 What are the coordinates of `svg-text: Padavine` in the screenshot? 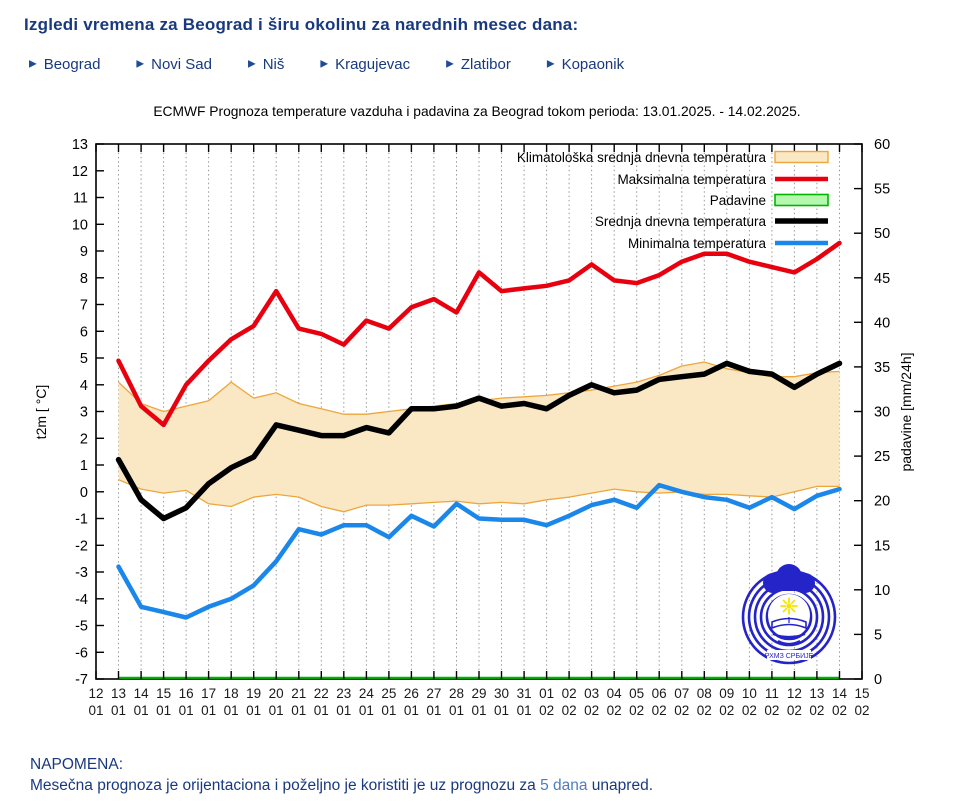 It's located at (738, 200).